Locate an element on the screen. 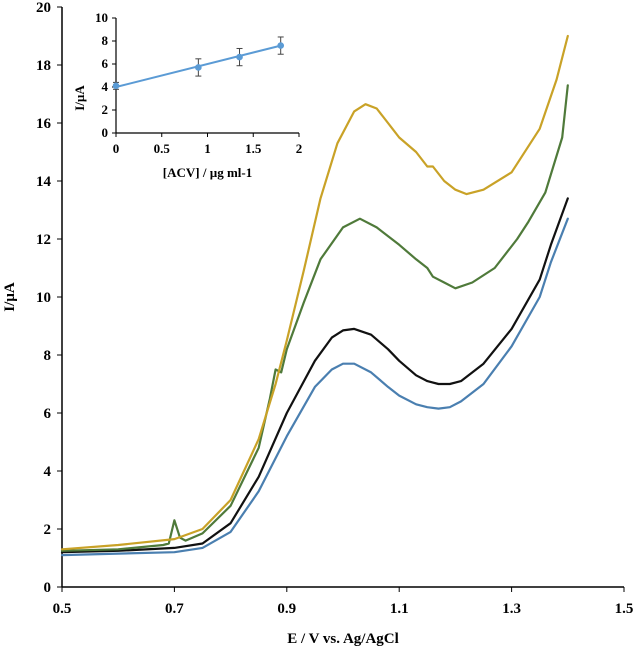 This screenshot has width=636, height=648. inset-y-tick-label: 0 is located at coordinates (105, 132).